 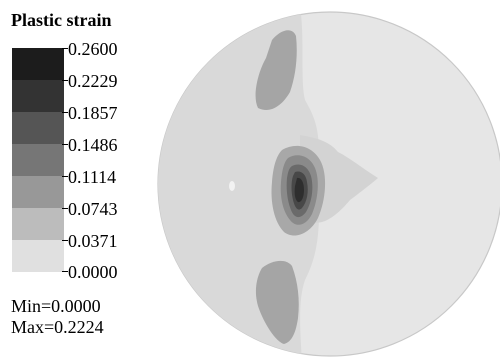 I want to click on legend-label-4: 0.1114, so click(x=92, y=177).